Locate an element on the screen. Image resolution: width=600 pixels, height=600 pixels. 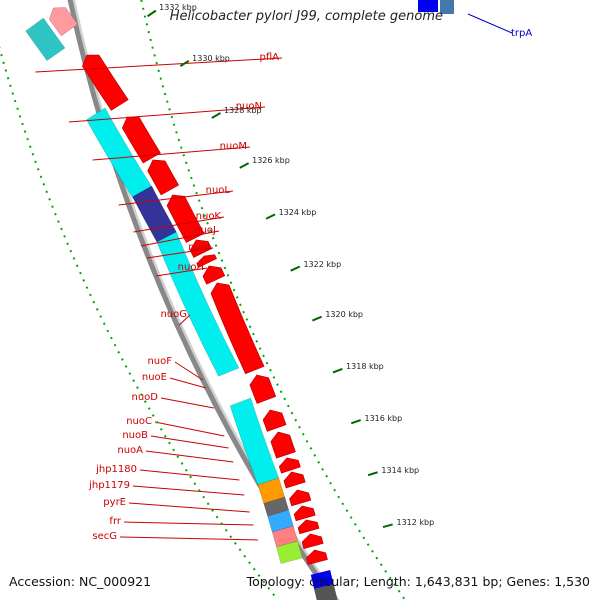
gene-label: nuoN is located at coordinates (248, 106).